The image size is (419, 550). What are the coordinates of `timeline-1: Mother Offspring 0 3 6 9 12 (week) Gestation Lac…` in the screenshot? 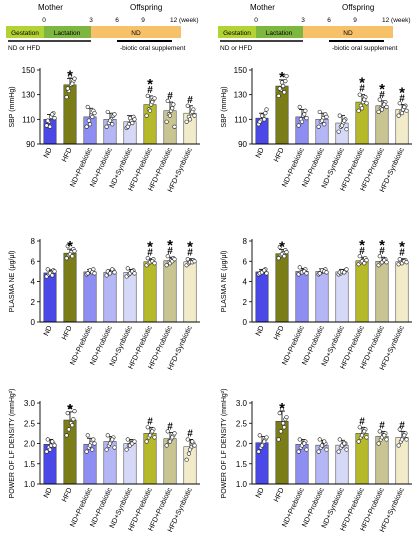 It's located at (102, 27).